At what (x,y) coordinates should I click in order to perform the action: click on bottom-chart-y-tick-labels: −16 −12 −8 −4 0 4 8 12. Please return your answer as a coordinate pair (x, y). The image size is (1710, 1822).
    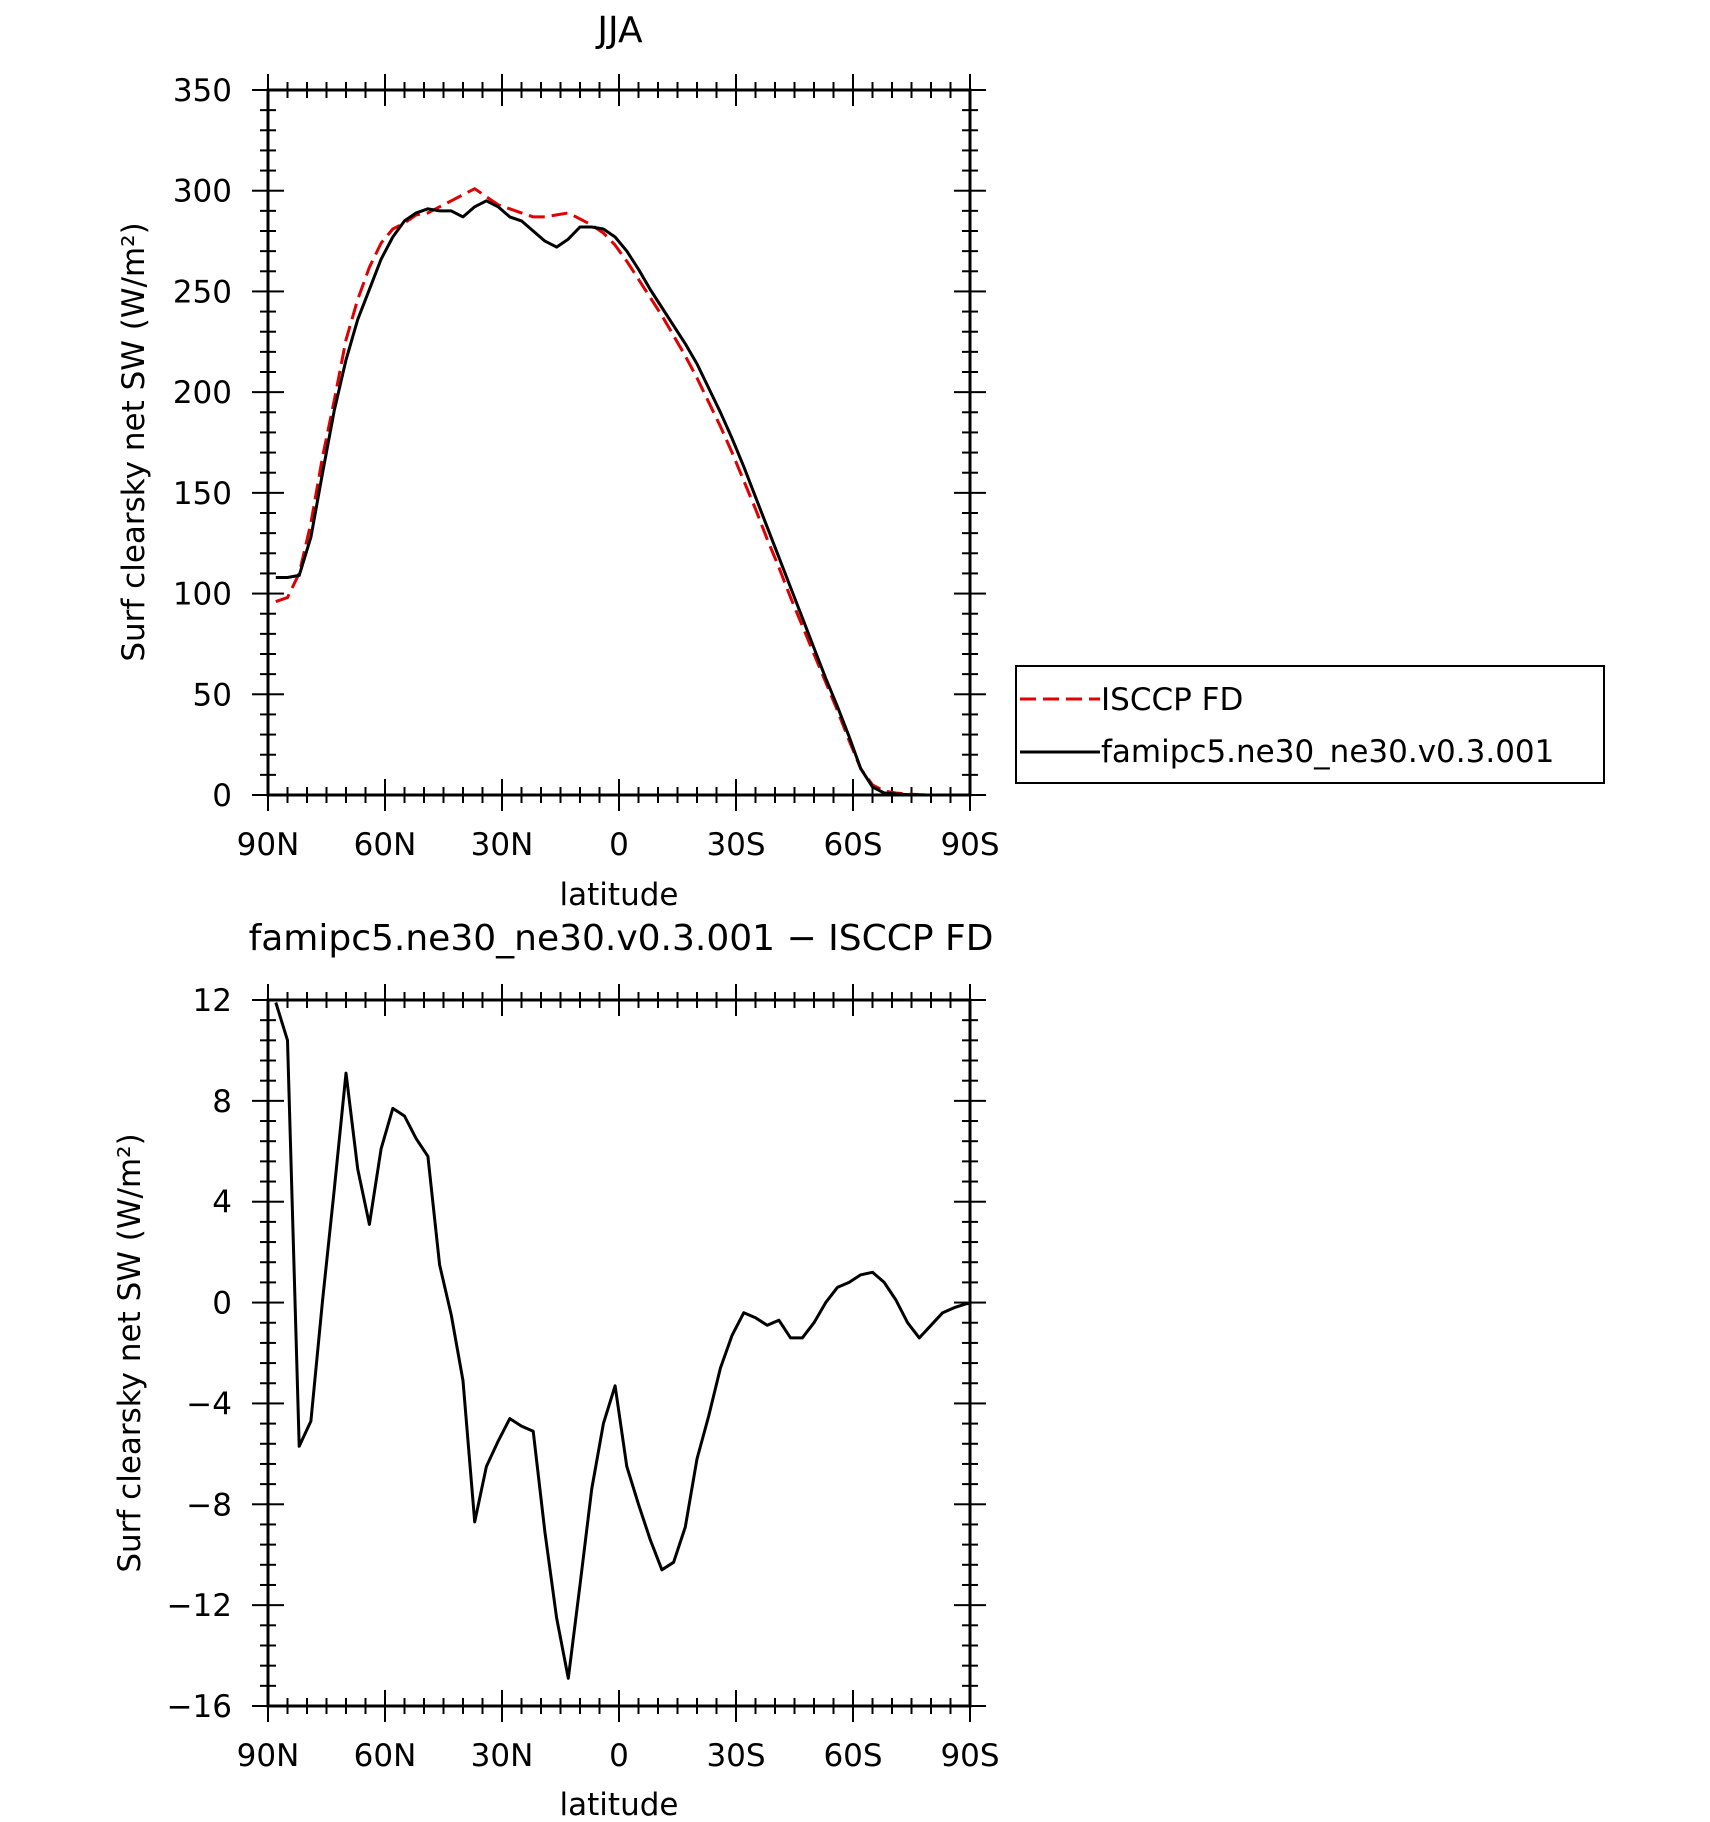
    Looking at the image, I should click on (199, 1354).